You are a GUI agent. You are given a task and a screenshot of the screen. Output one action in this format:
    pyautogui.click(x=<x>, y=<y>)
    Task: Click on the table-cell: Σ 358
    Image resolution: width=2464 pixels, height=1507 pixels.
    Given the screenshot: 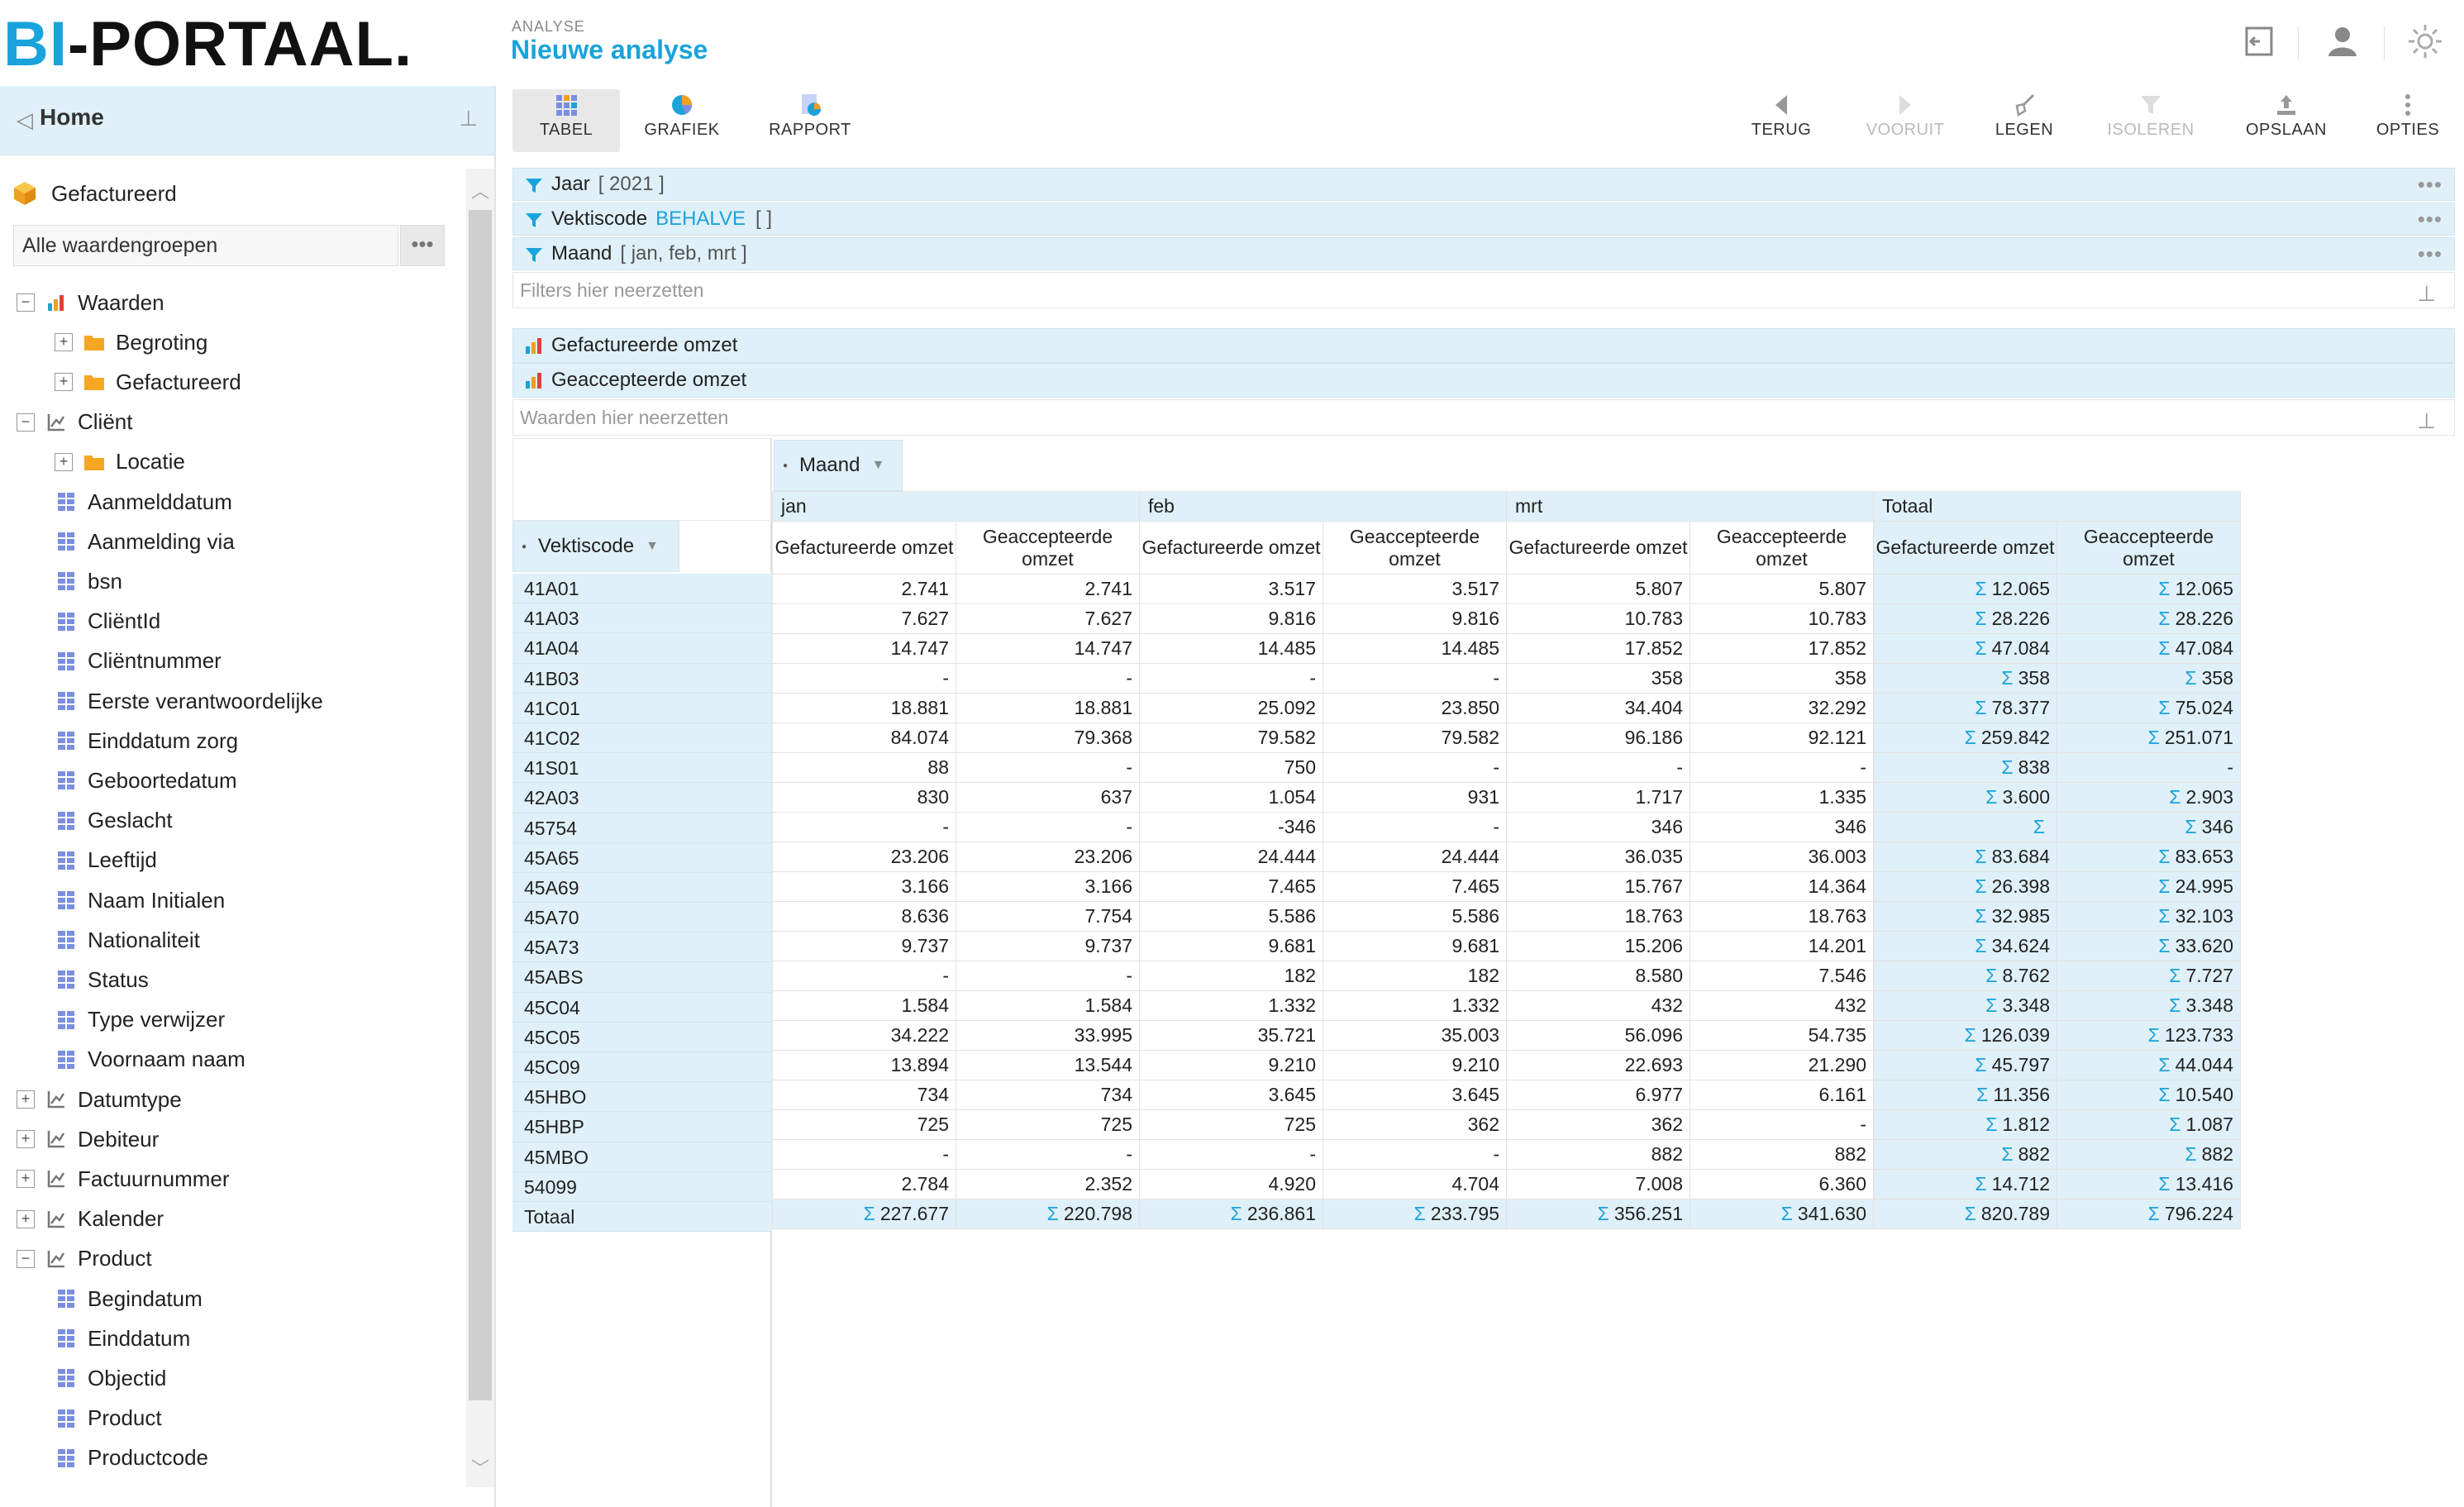 What is the action you would take?
    pyautogui.click(x=1965, y=678)
    